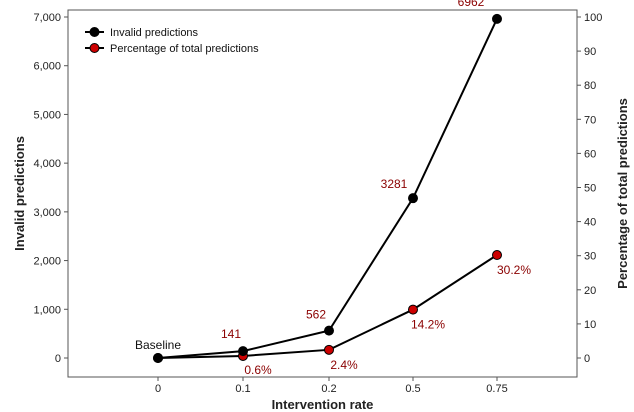 Image resolution: width=634 pixels, height=412 pixels. What do you see at coordinates (590, 154) in the screenshot?
I see `right-y-tick-label: 60` at bounding box center [590, 154].